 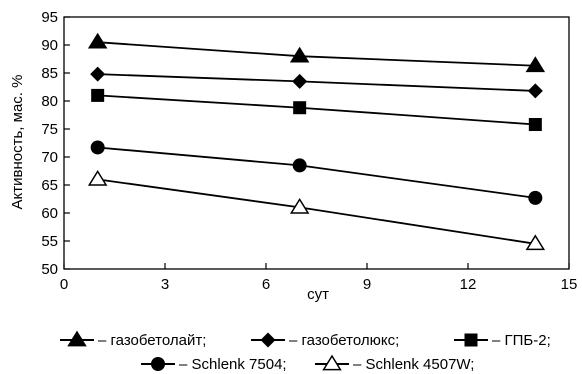 What do you see at coordinates (49, 17) in the screenshot?
I see `y-tick-label: 95` at bounding box center [49, 17].